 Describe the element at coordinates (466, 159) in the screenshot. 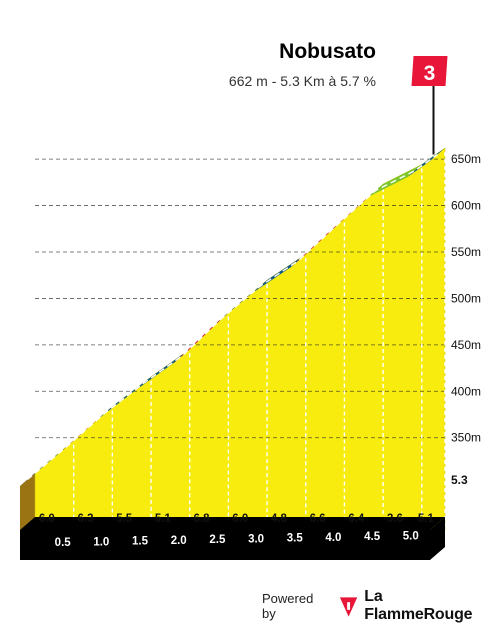

I see `altitude-tick-label: 650m` at that location.